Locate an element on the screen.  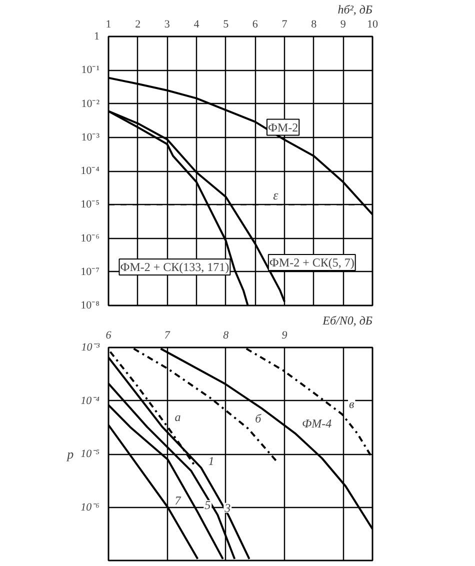
ref-line-label: ε is located at coordinates (276, 195).